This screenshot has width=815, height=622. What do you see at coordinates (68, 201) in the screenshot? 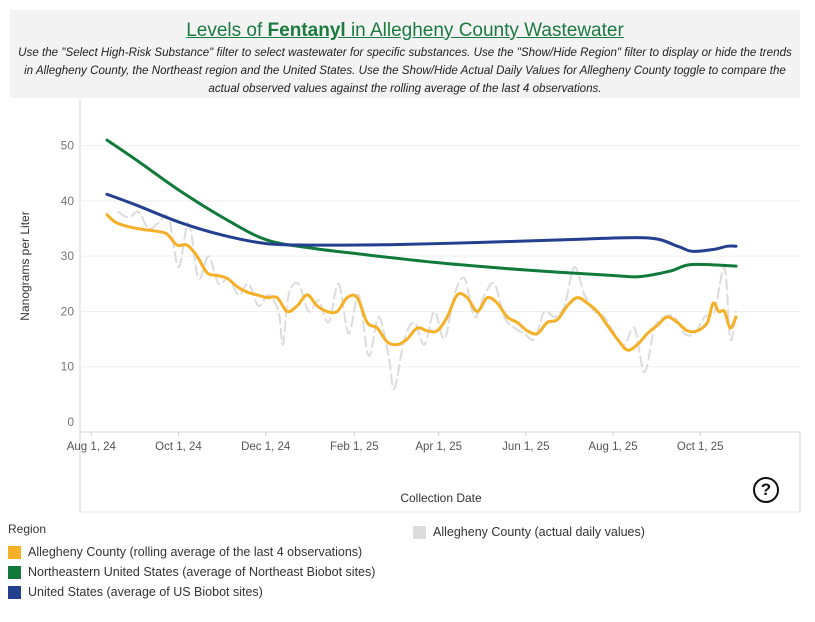
I see `y-tick-label: 40` at bounding box center [68, 201].